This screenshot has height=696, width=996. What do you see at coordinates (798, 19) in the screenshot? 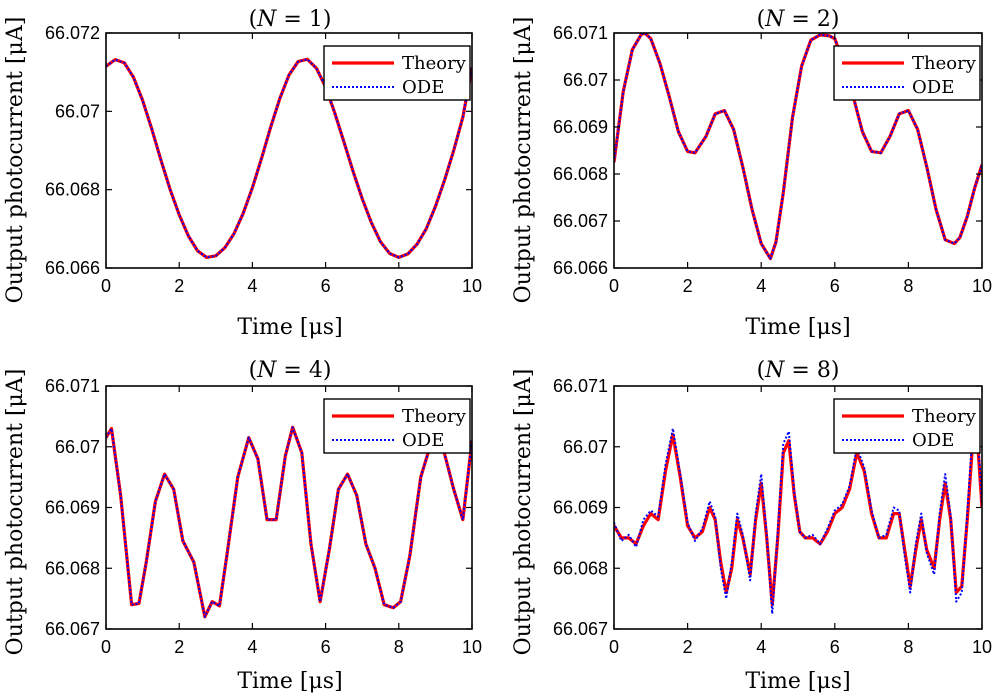
I see `panel-title: (N = 2)` at bounding box center [798, 19].